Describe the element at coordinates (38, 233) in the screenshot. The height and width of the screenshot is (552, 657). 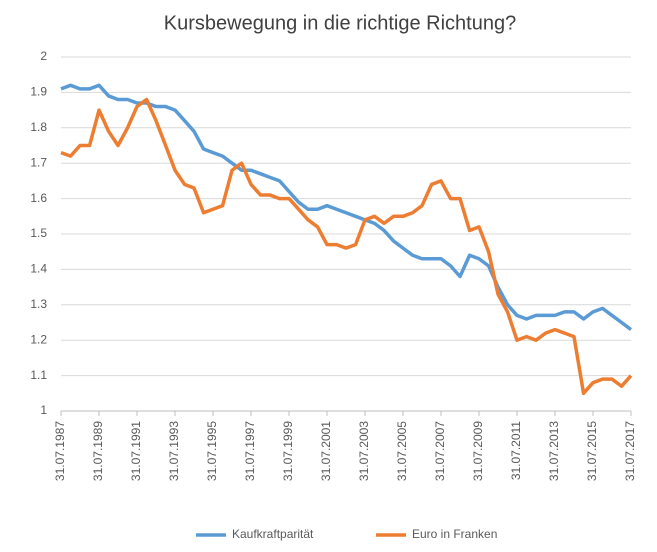
I see `y-tick-label: 1.5` at that location.